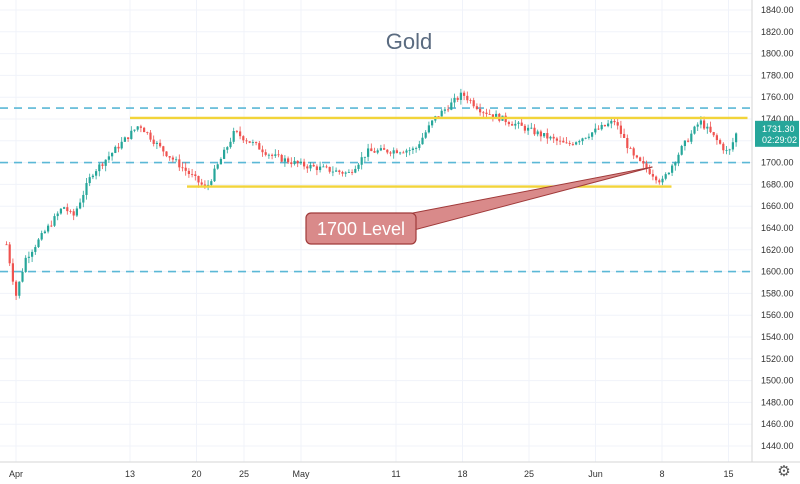 Image resolution: width=800 pixels, height=484 pixels. What do you see at coordinates (777, 184) in the screenshot?
I see `y-tick-label: 1680.00` at bounding box center [777, 184].